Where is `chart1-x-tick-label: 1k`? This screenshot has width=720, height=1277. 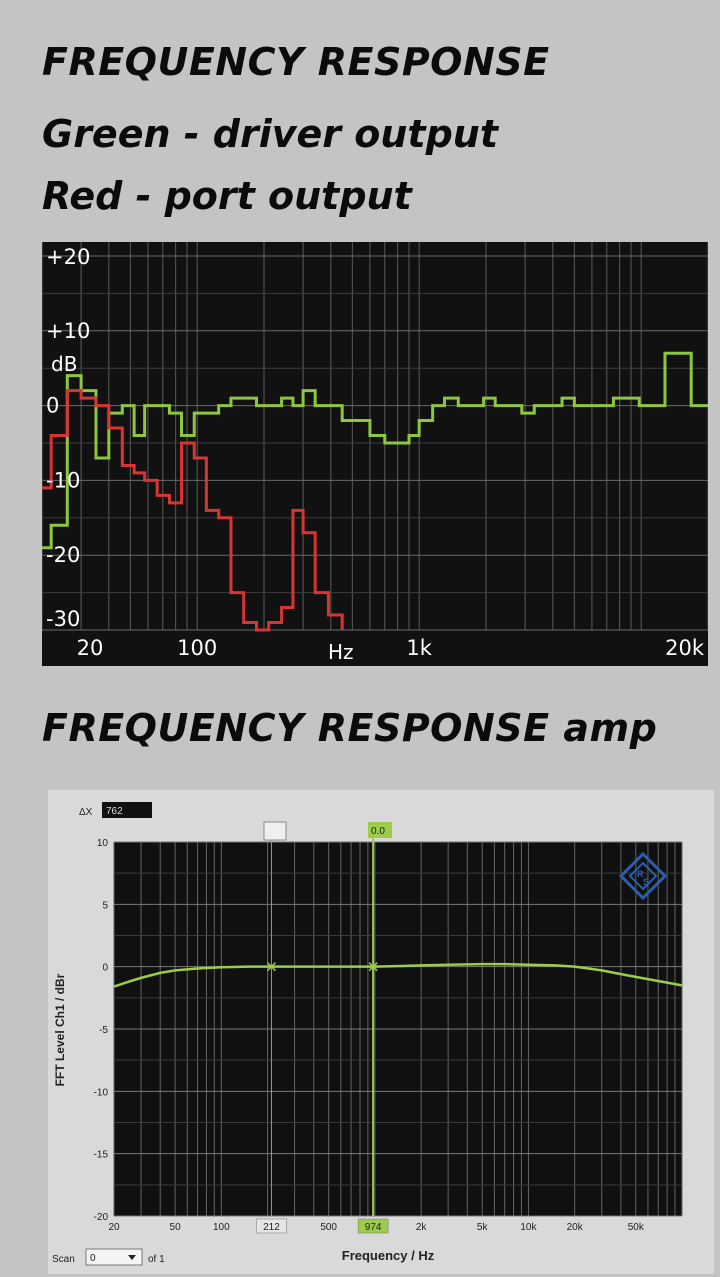
chart1-x-tick-label: 1k is located at coordinates (419, 648).